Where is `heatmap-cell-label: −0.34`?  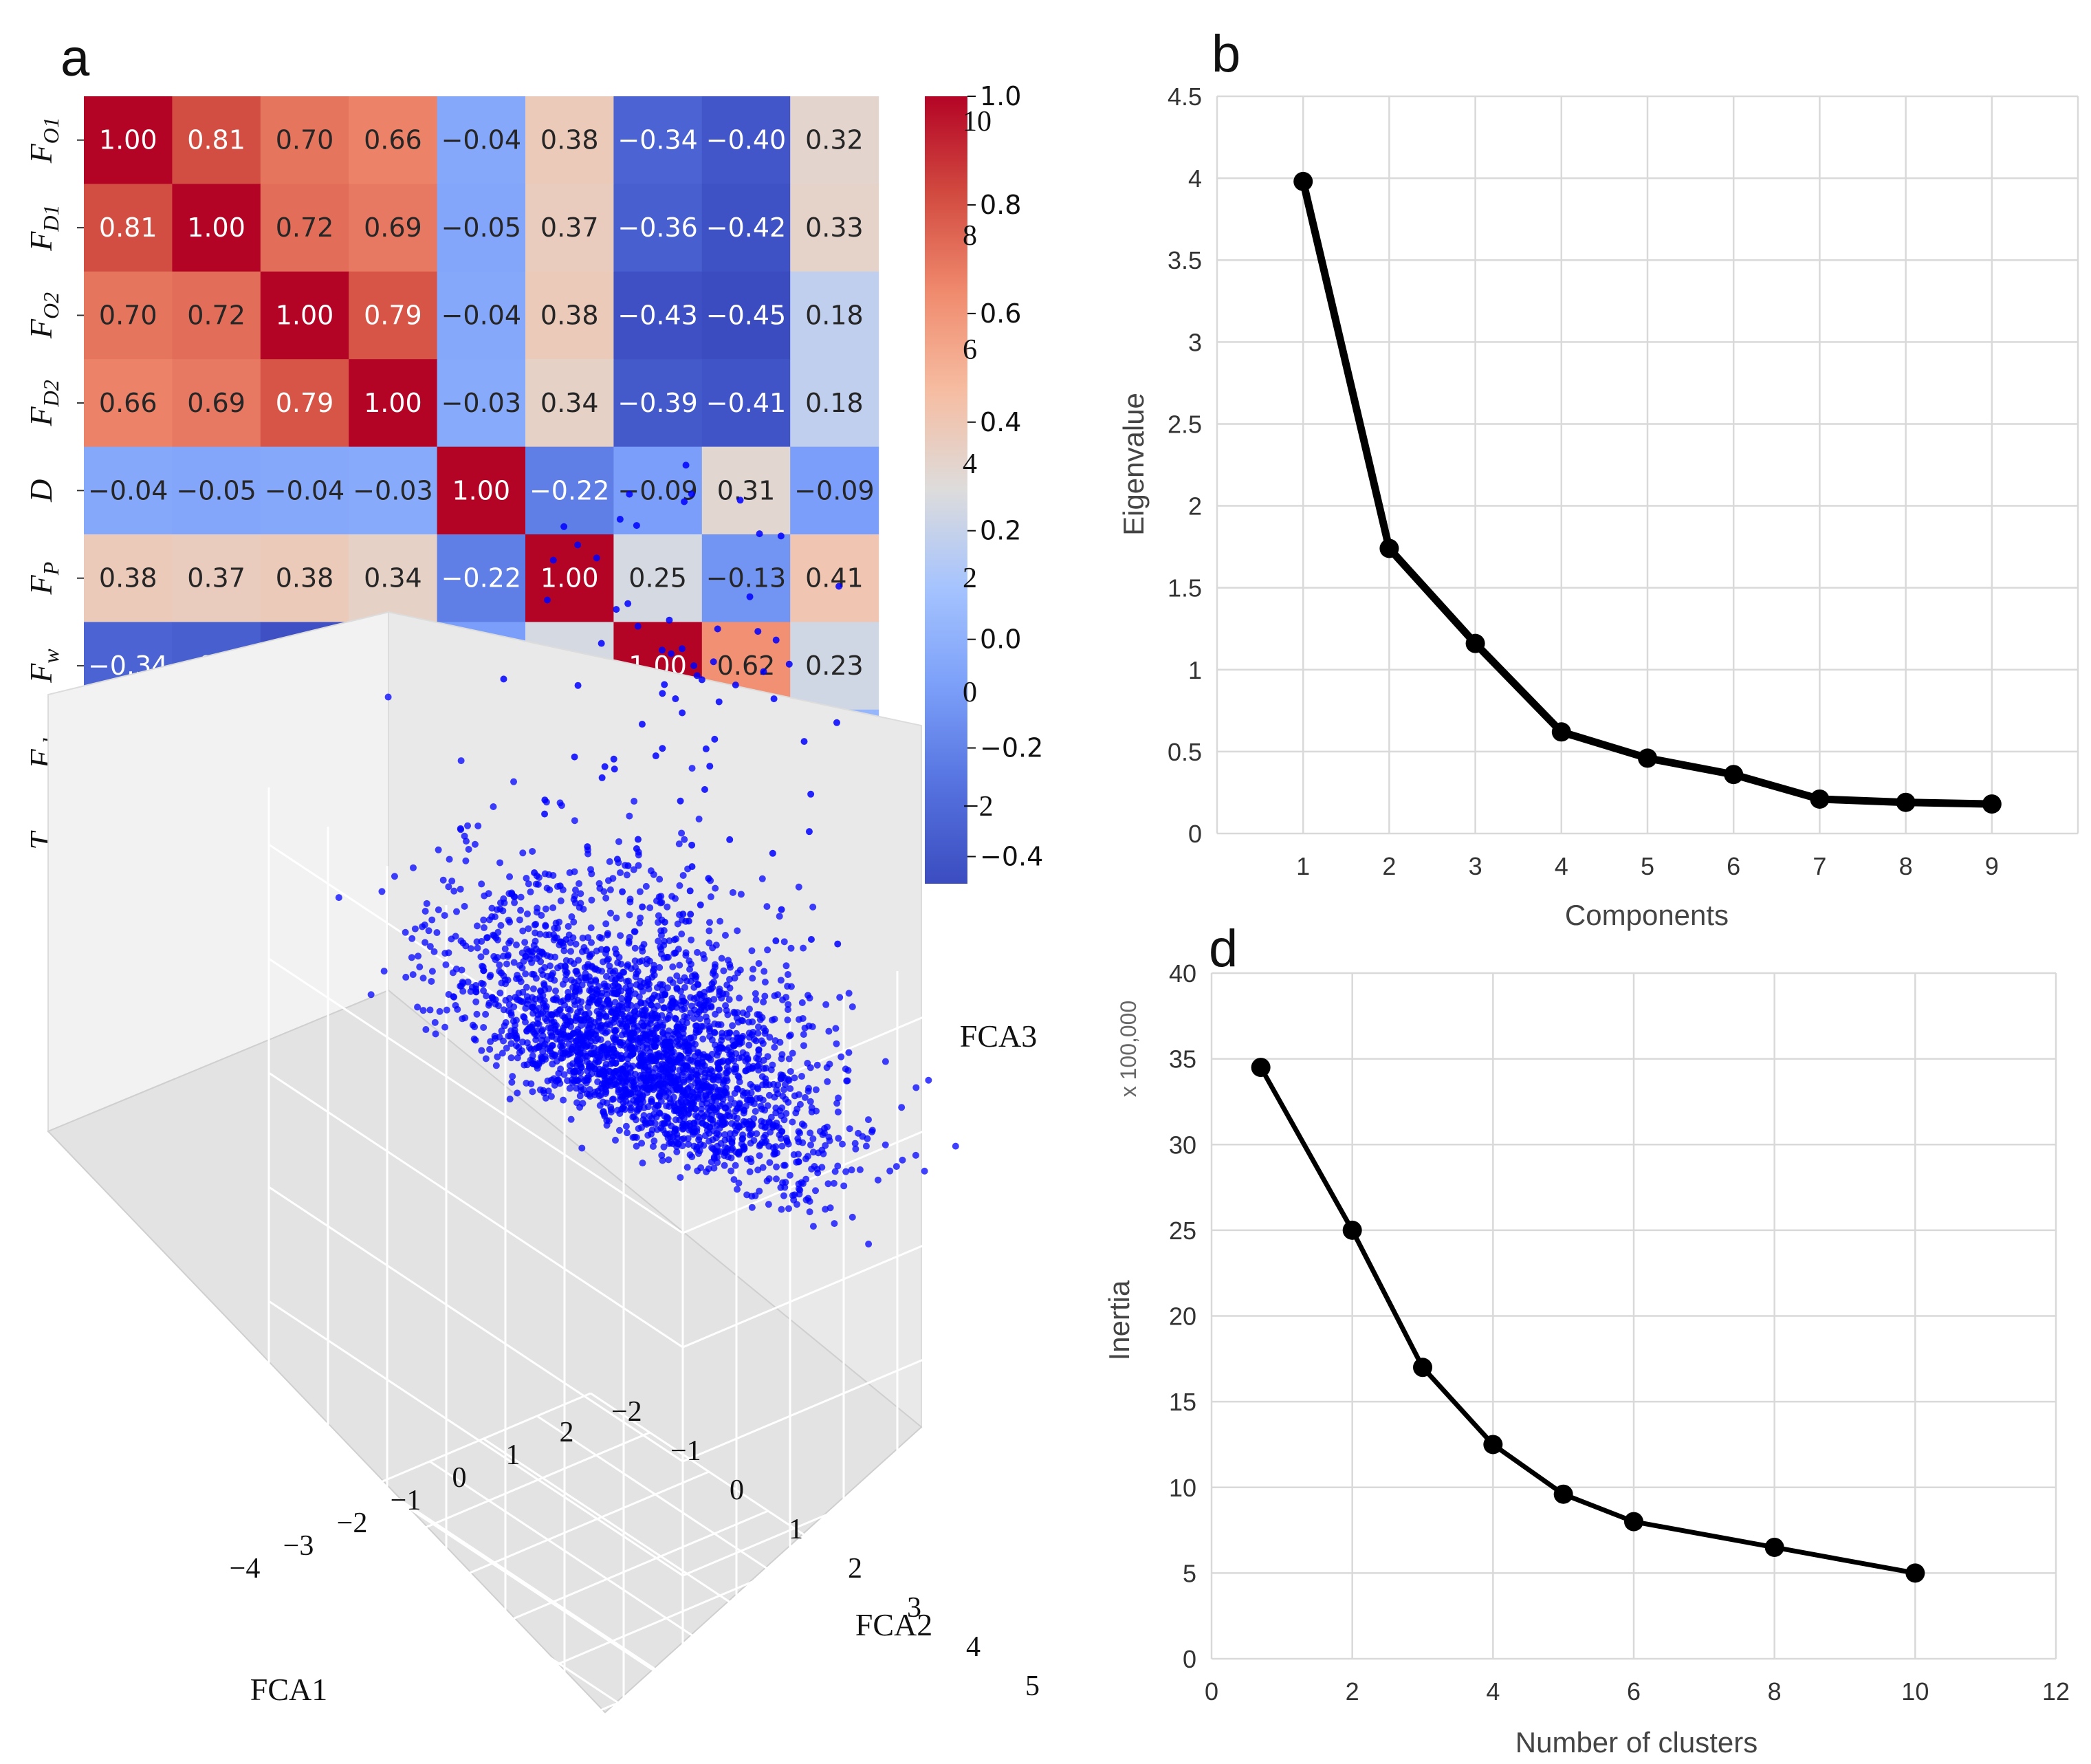 heatmap-cell-label: −0.34 is located at coordinates (657, 140).